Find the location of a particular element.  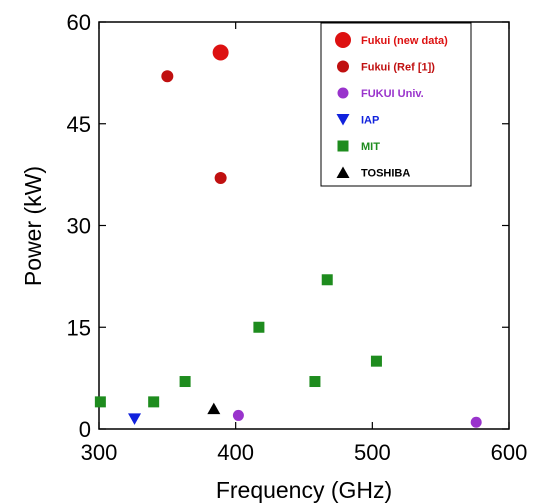

x-tick-label: 300 is located at coordinates (99, 452).